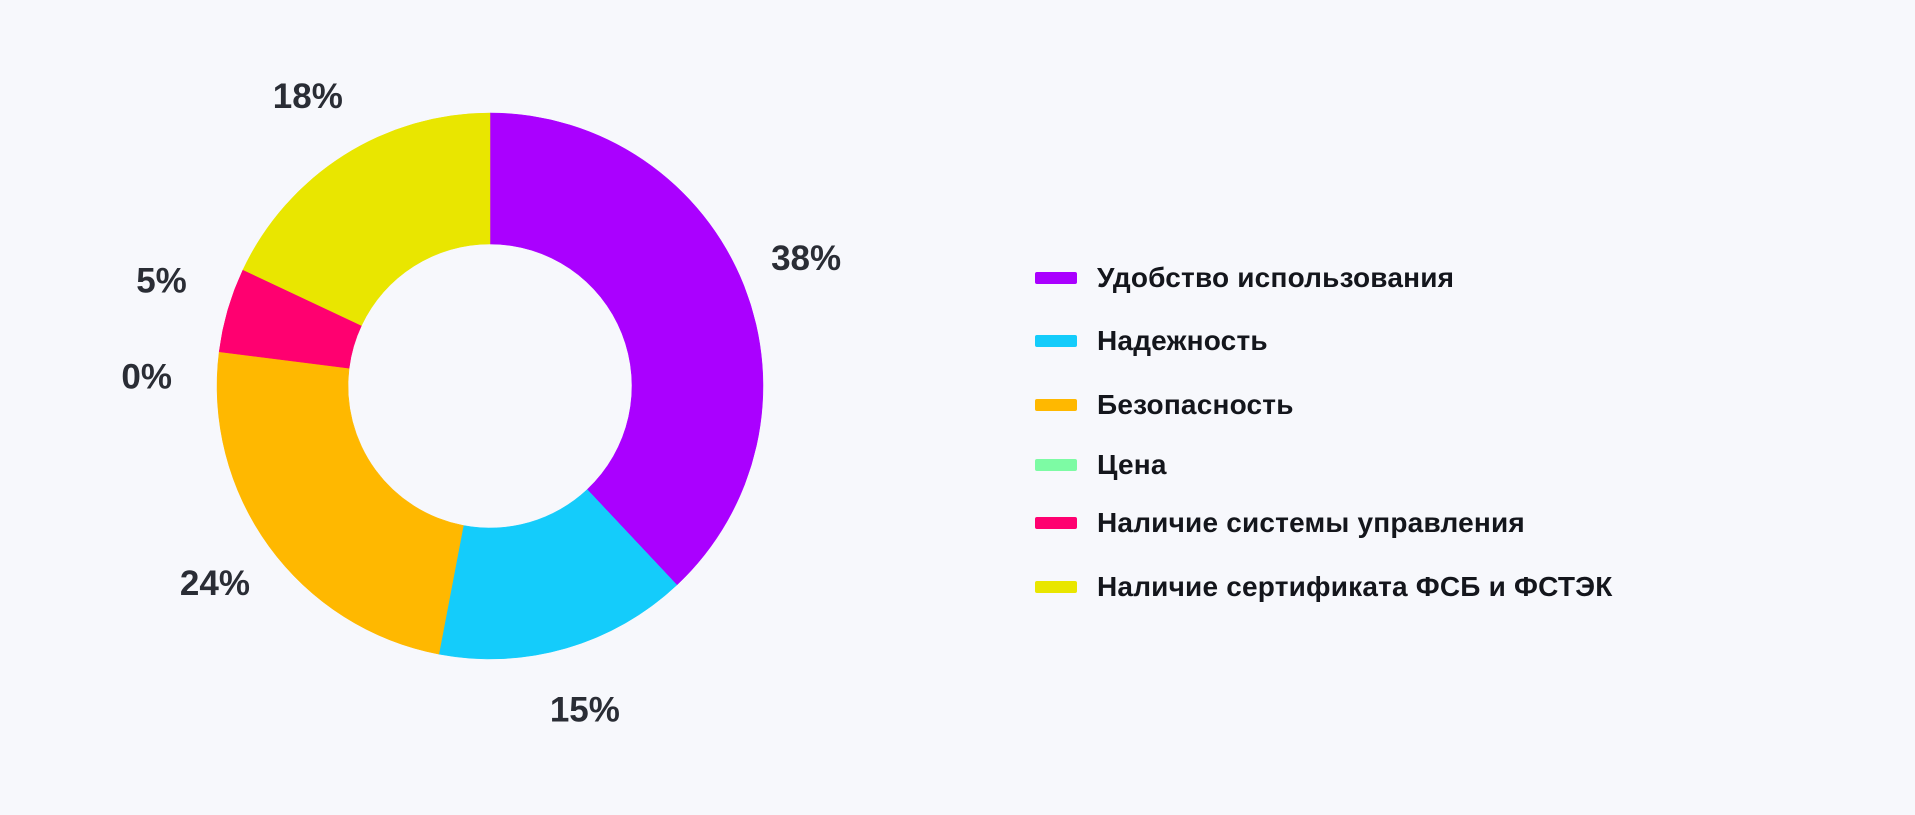  Describe the element at coordinates (1276, 277) in the screenshot. I see `legend-label: Удобство использования` at that location.